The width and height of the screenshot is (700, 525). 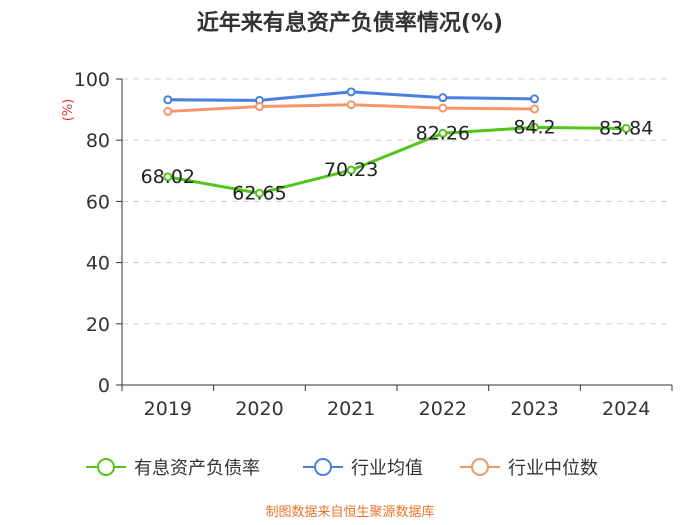 I want to click on x-tick-label: 2023, so click(x=534, y=409).